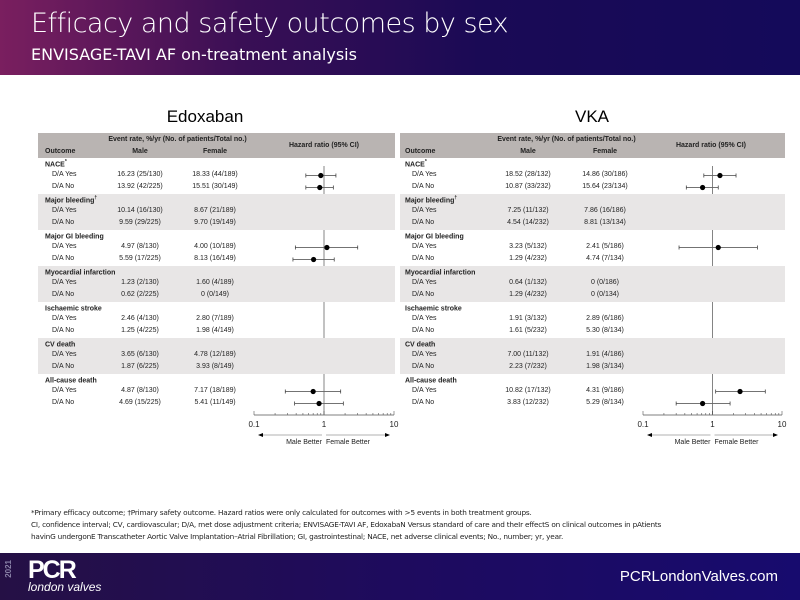 The image size is (800, 600). I want to click on female-value: 0 (0/149), so click(215, 294).